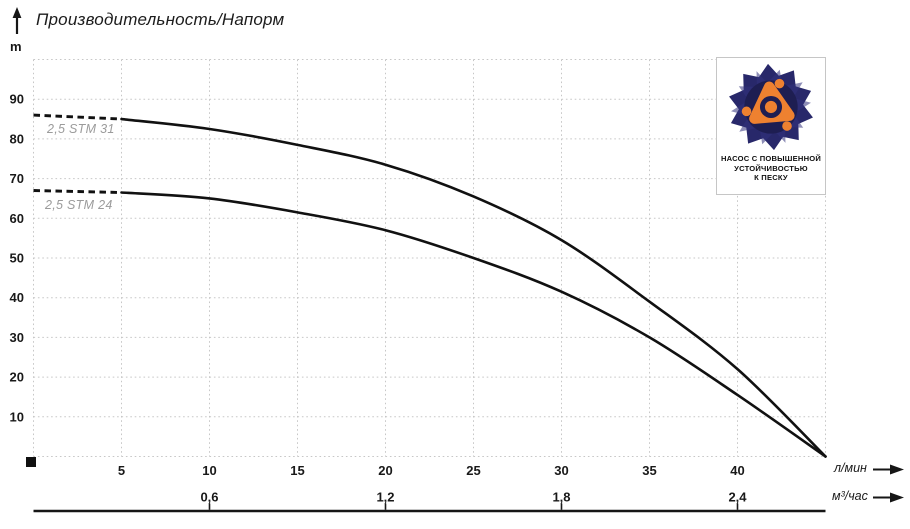 This screenshot has height=529, width=910. Describe the element at coordinates (17, 337) in the screenshot. I see `y-tick-label: 30` at that location.